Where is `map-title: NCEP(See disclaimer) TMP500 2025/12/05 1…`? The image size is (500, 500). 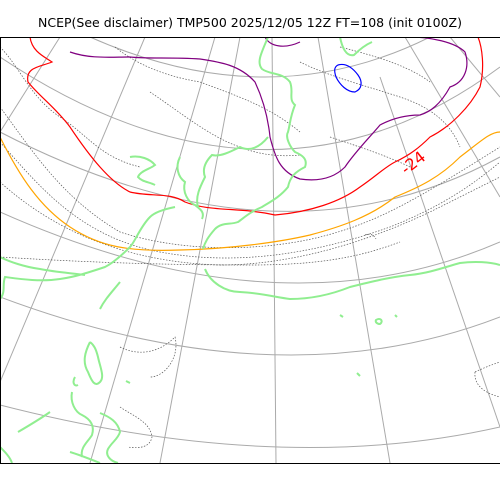 map-title: NCEP(See disclaimer) TMP500 2025/12/05 1… is located at coordinates (250, 22).